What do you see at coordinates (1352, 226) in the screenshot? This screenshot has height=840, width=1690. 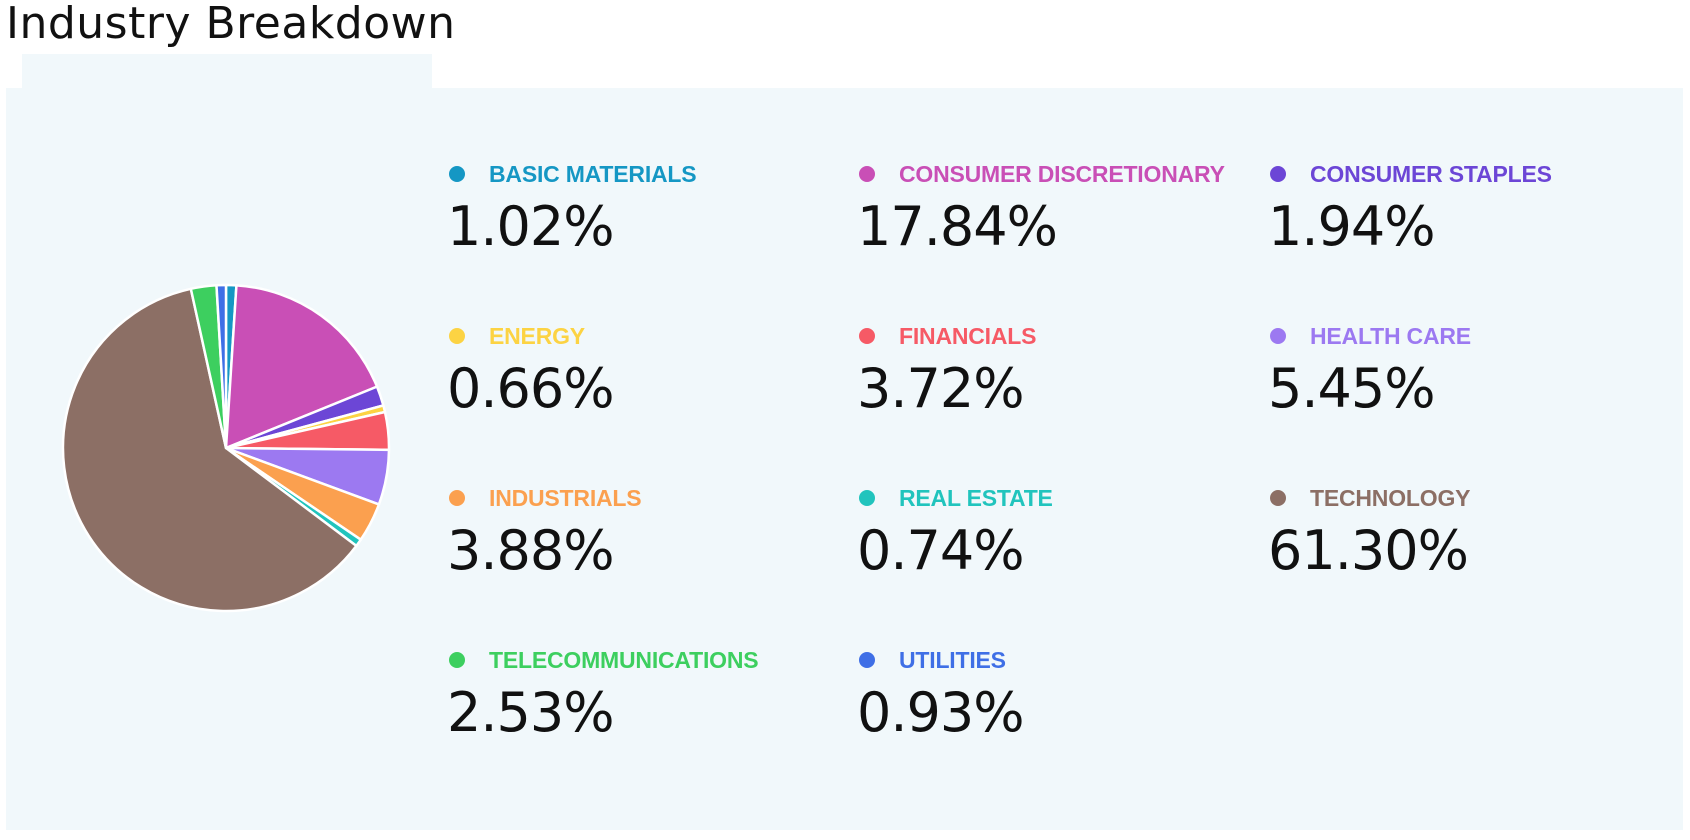 I see `legend-value: 1.94%` at bounding box center [1352, 226].